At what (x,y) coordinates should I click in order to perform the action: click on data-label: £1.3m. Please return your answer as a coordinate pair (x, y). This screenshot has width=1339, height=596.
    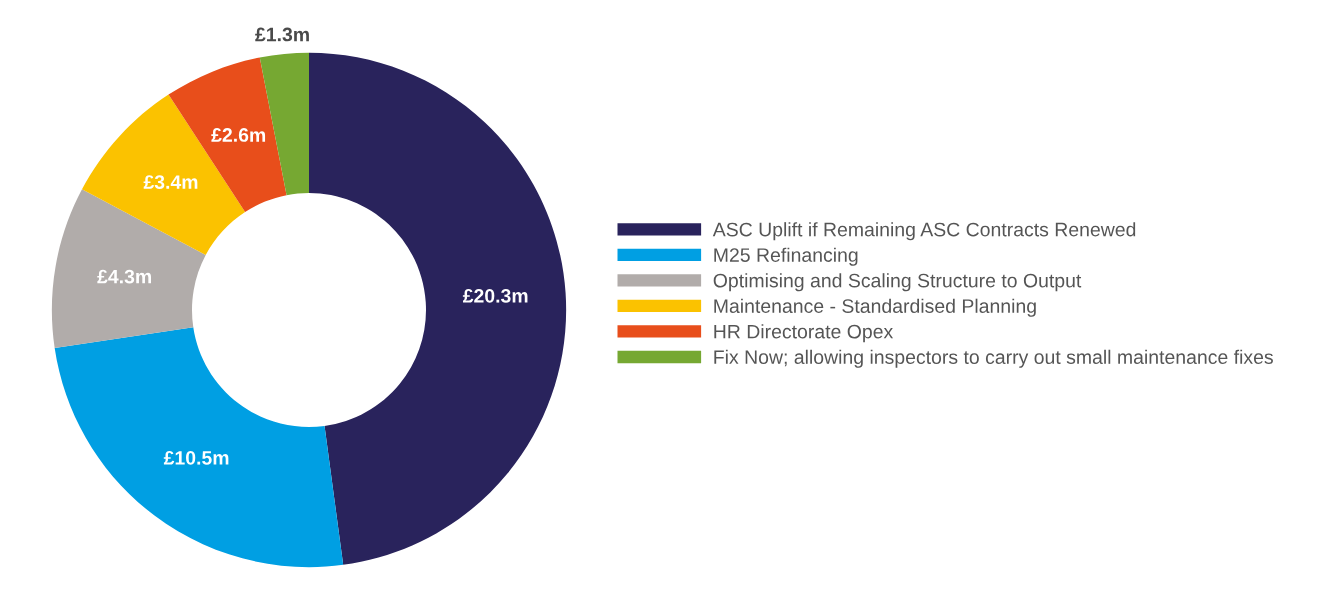
    Looking at the image, I should click on (282, 34).